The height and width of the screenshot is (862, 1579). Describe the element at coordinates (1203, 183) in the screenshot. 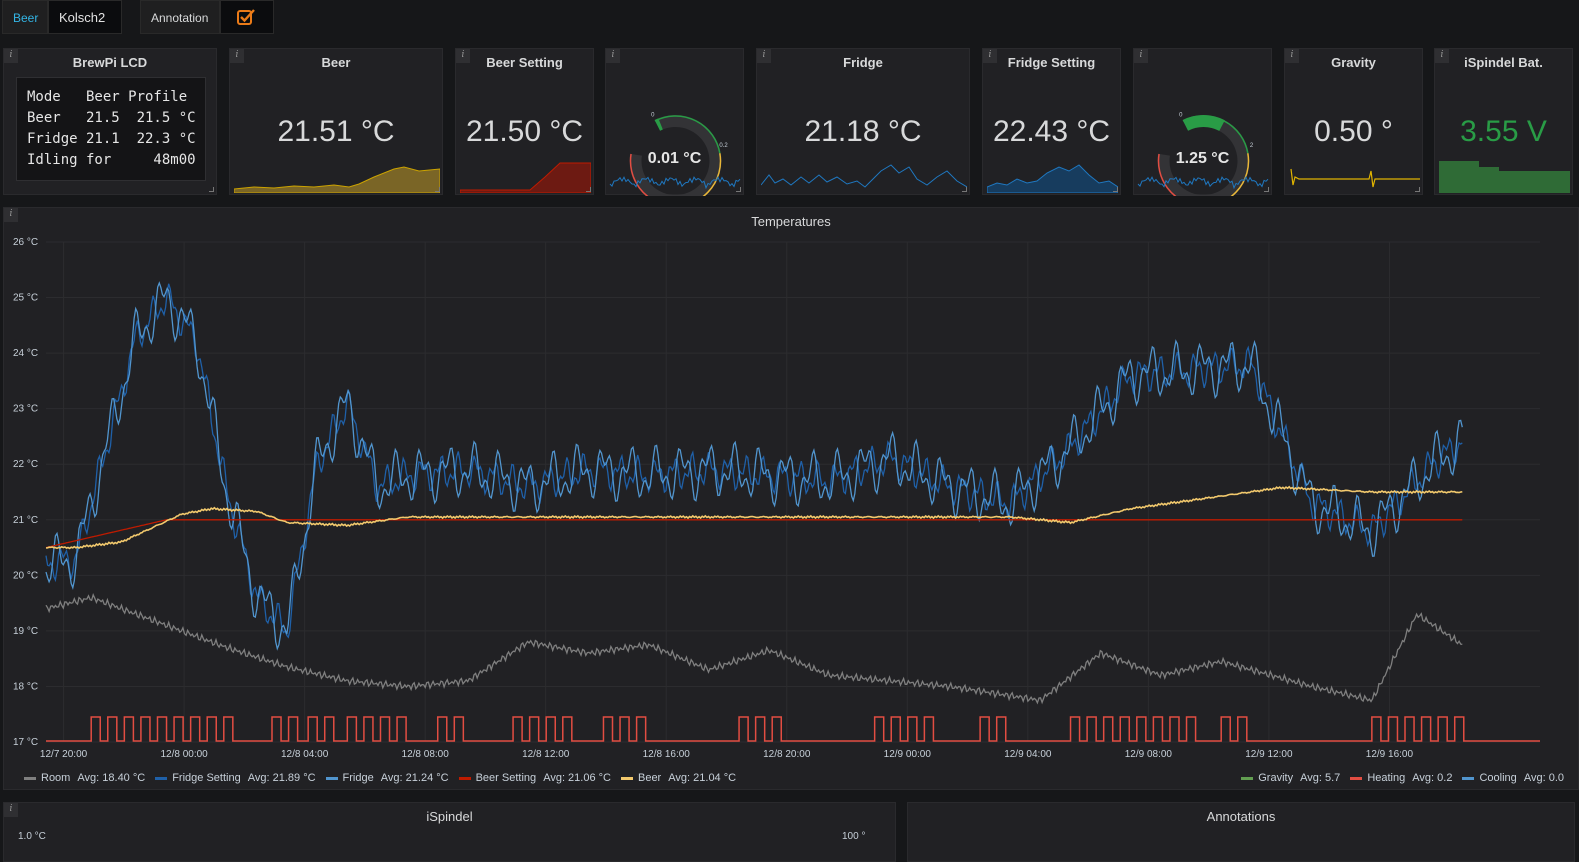

I see `gauge-2-sparkline` at that location.